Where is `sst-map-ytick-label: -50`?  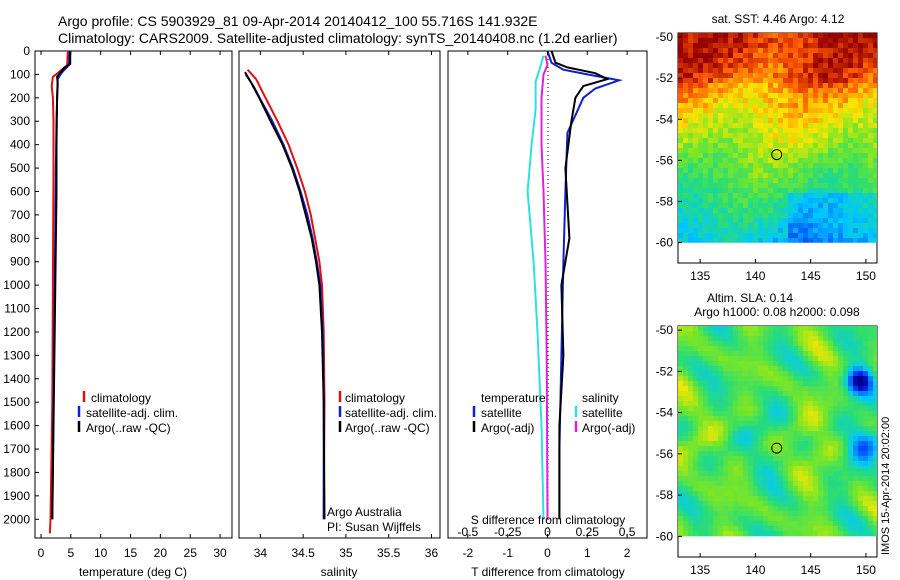 sst-map-ytick-label: -50 is located at coordinates (665, 37).